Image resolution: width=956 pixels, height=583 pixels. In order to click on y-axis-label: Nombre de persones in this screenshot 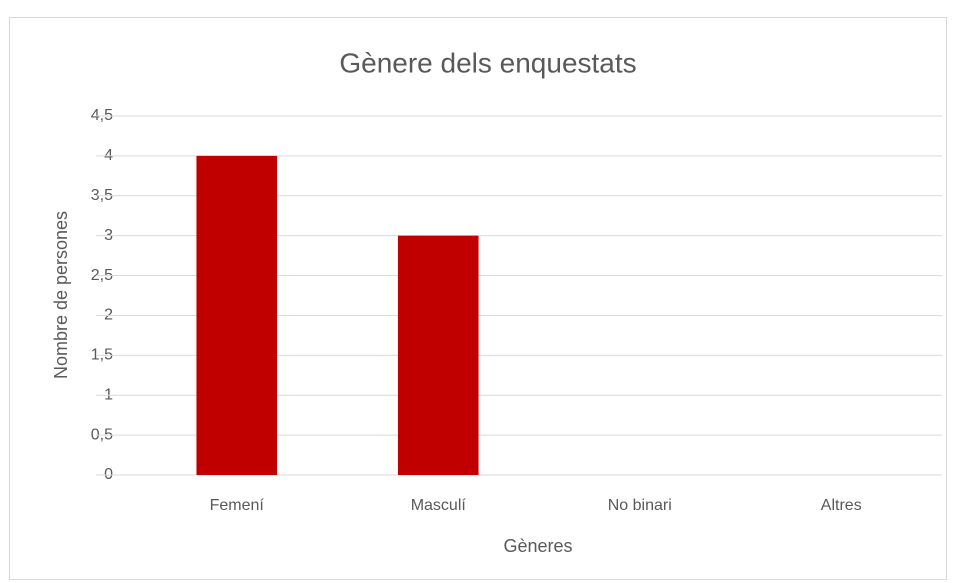, I will do `click(61, 295)`.